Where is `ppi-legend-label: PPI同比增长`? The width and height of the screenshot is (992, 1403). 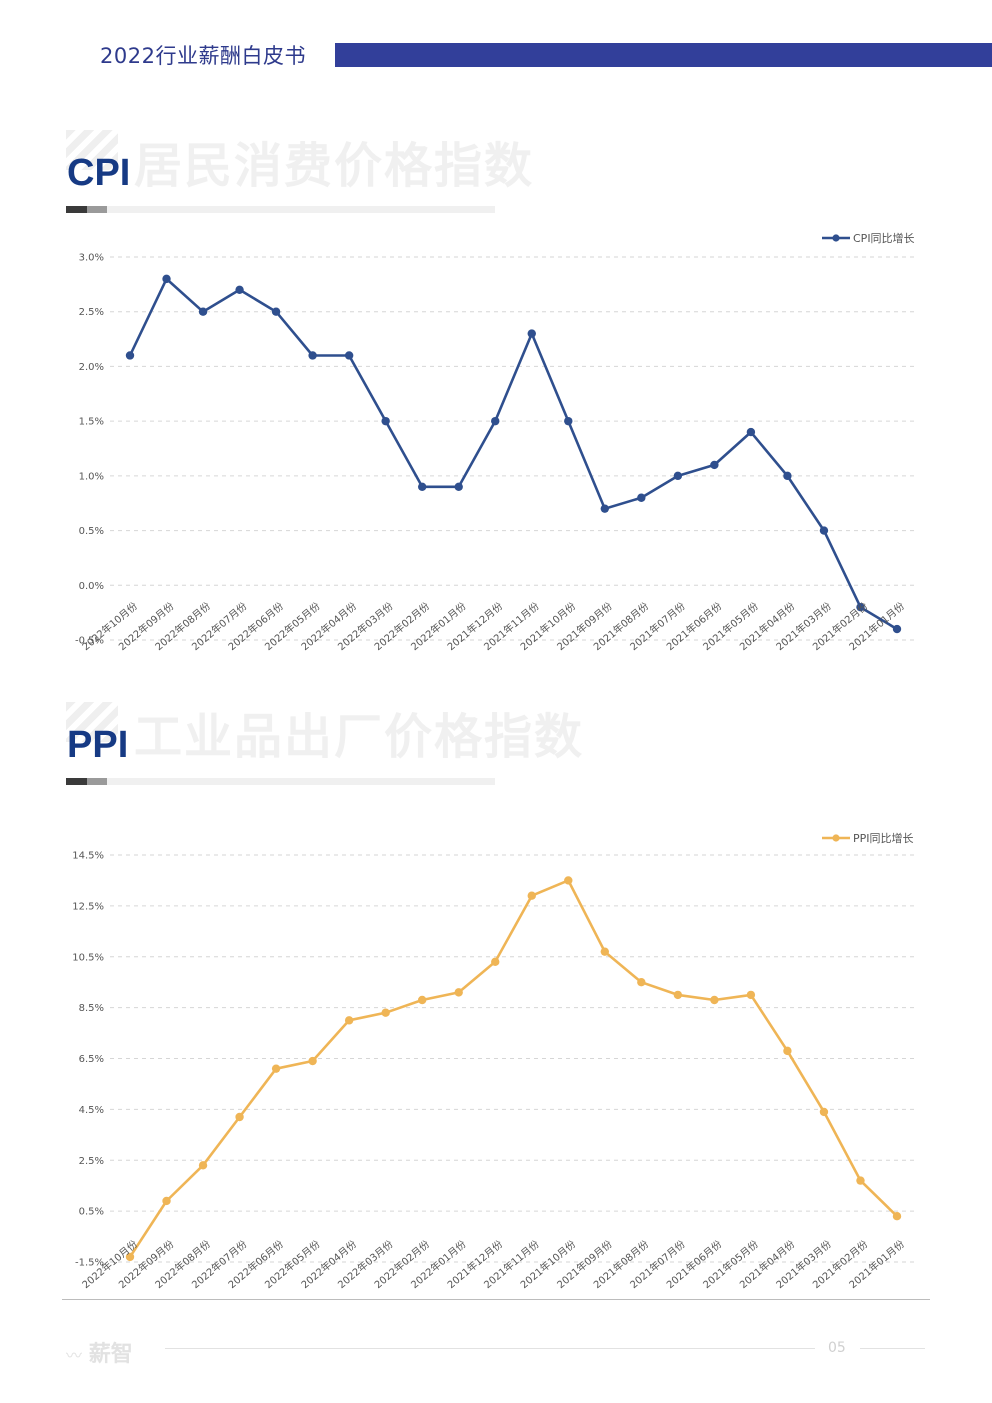
ppi-legend-label: PPI同比增长 is located at coordinates (883, 838).